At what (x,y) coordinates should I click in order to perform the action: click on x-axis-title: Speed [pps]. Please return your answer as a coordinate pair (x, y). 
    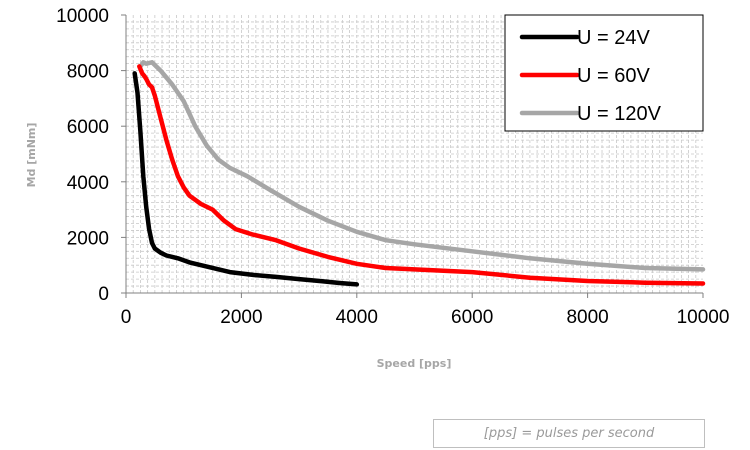
    Looking at the image, I should click on (414, 363).